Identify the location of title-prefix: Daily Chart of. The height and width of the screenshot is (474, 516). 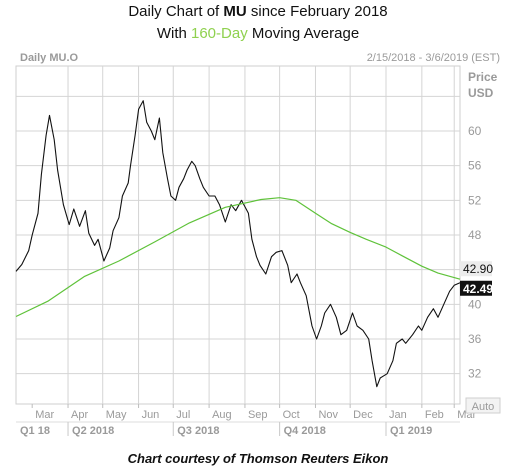
(176, 11).